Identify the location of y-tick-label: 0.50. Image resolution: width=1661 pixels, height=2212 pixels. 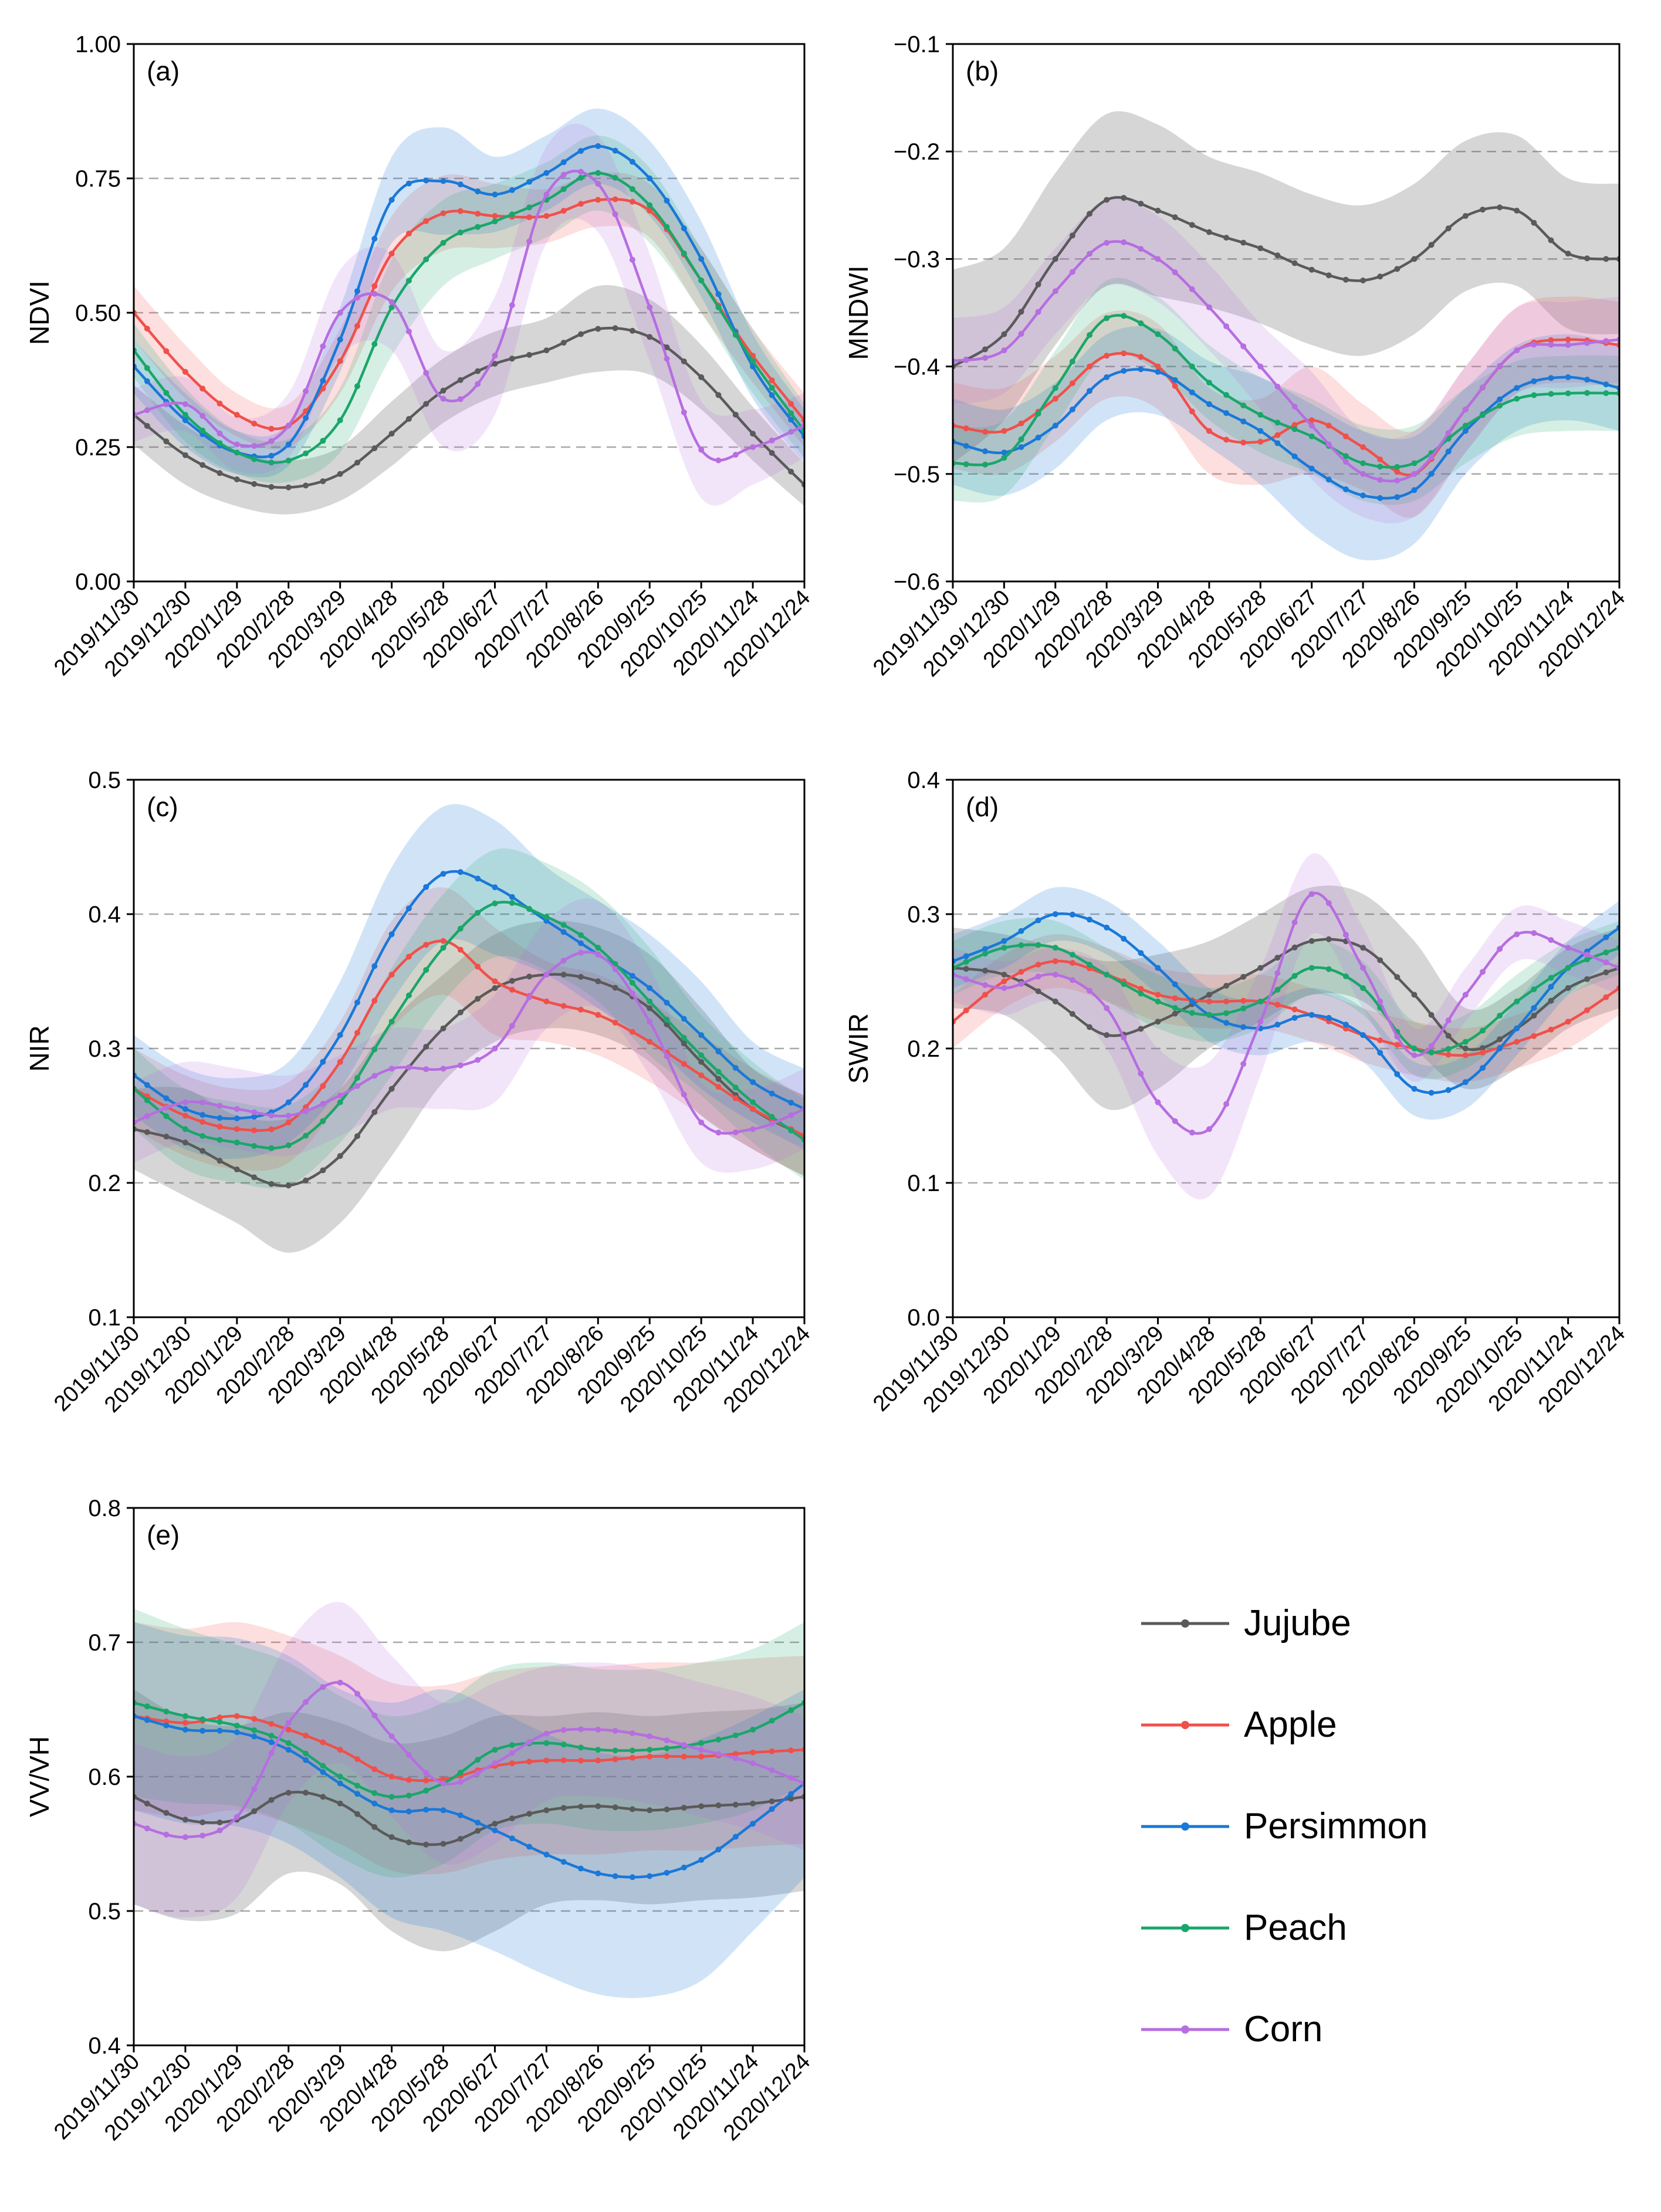
(98, 313).